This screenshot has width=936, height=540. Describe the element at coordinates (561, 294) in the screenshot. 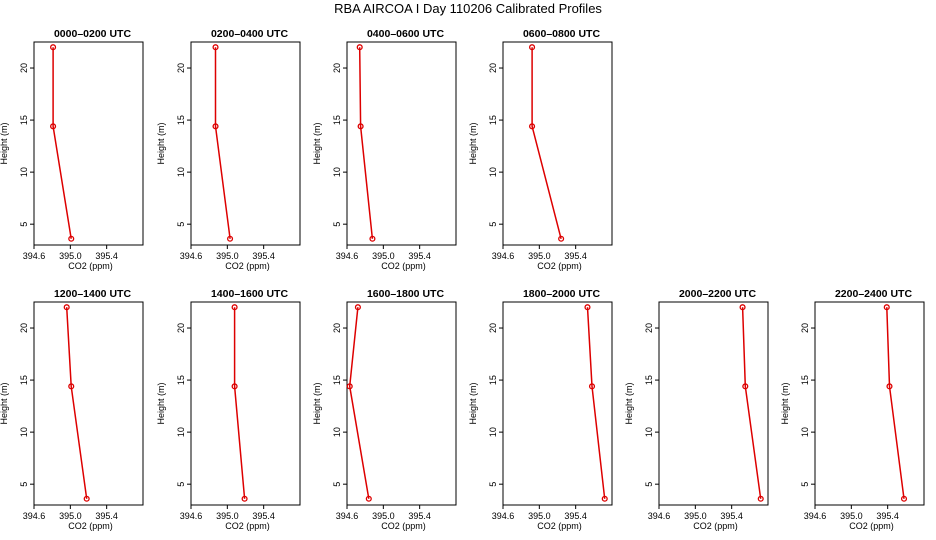

I see `panel-title: 1800–2000 UTC` at that location.